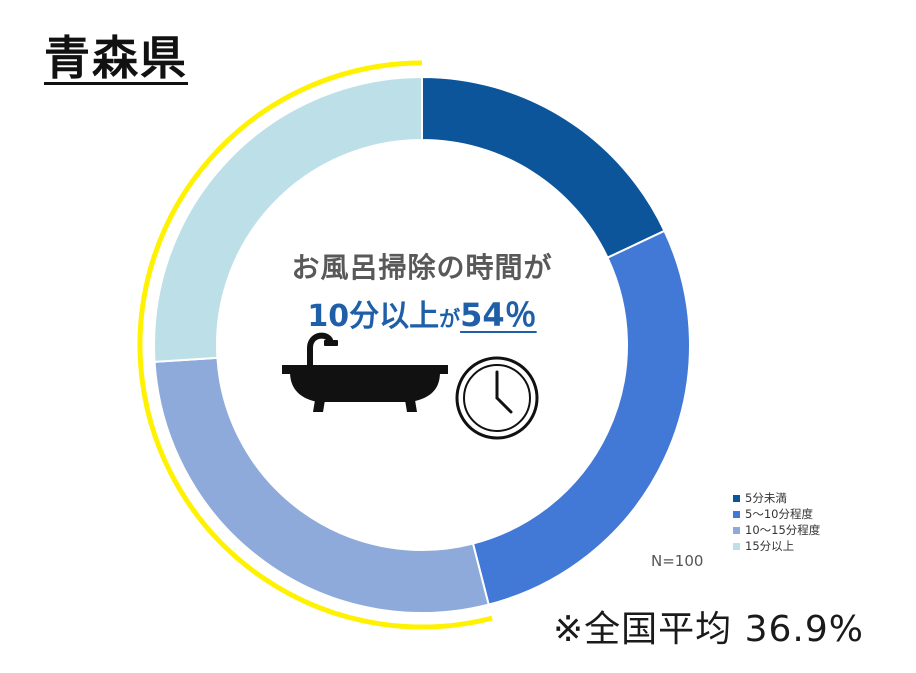 This screenshot has height=673, width=916. I want to click on legend-item: 5～10分程度, so click(776, 514).